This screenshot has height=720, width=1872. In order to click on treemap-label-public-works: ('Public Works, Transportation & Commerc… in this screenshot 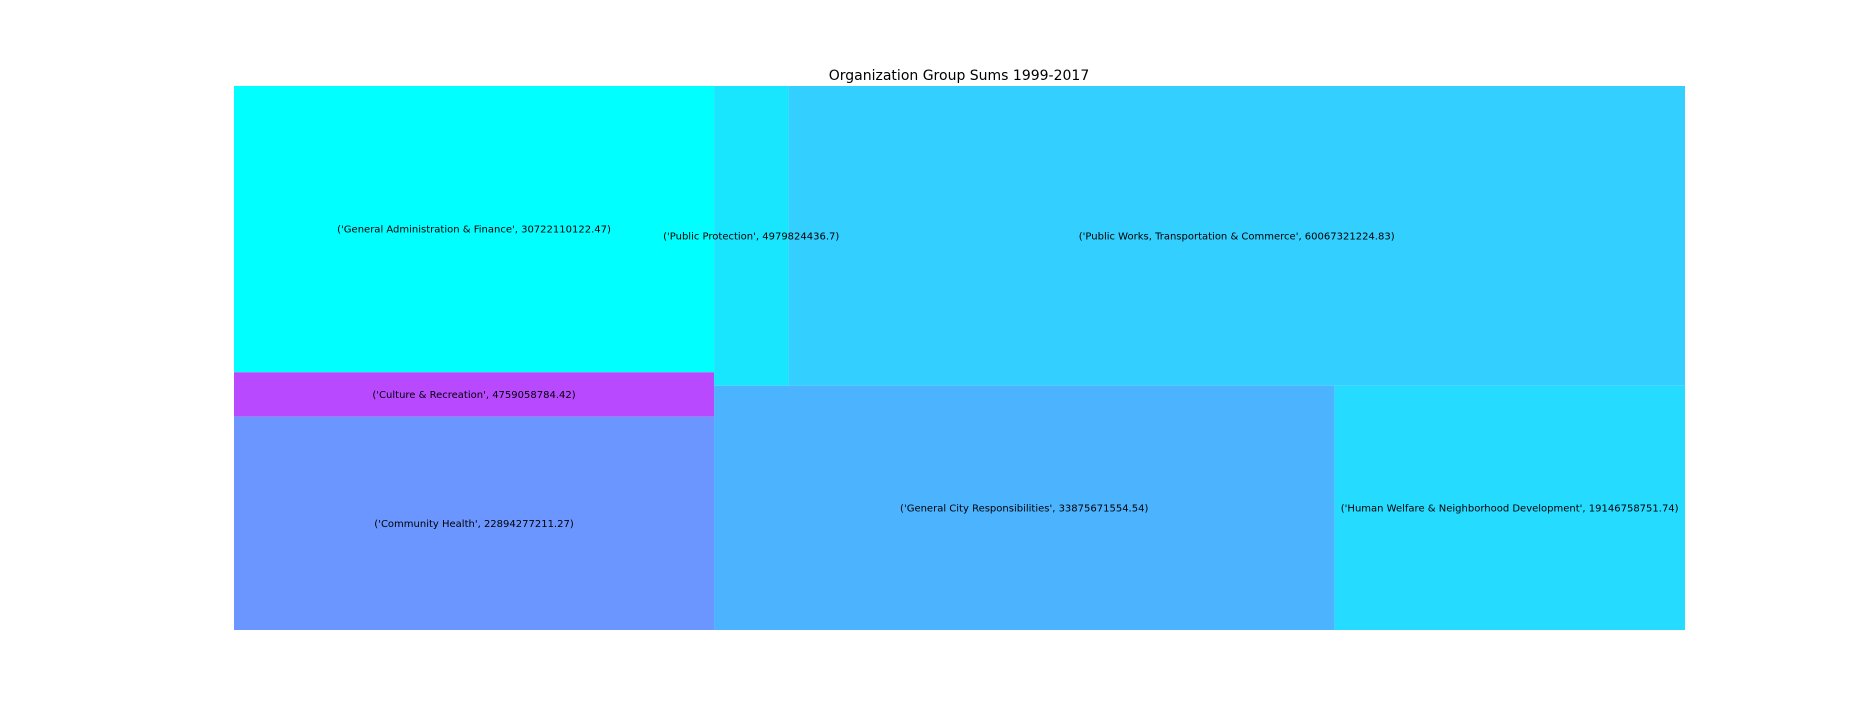, I will do `click(1237, 236)`.